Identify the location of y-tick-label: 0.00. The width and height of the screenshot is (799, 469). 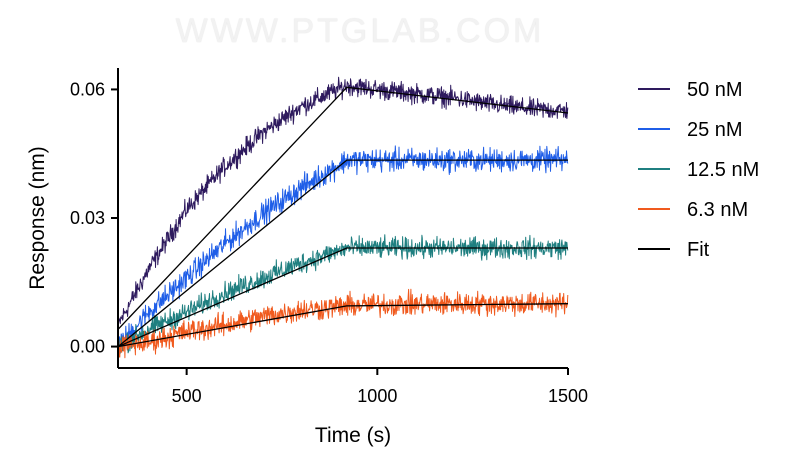
(87, 347).